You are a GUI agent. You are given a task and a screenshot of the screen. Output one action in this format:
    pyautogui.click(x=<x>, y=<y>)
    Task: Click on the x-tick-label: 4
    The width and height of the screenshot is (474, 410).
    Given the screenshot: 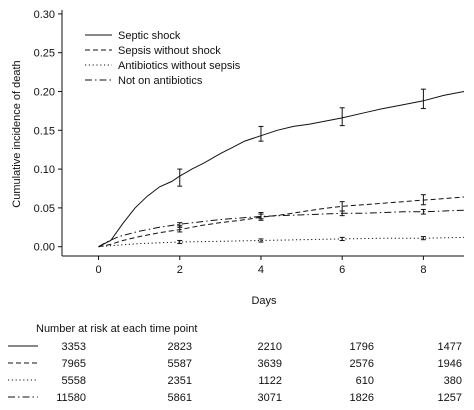 What is the action you would take?
    pyautogui.click(x=261, y=270)
    